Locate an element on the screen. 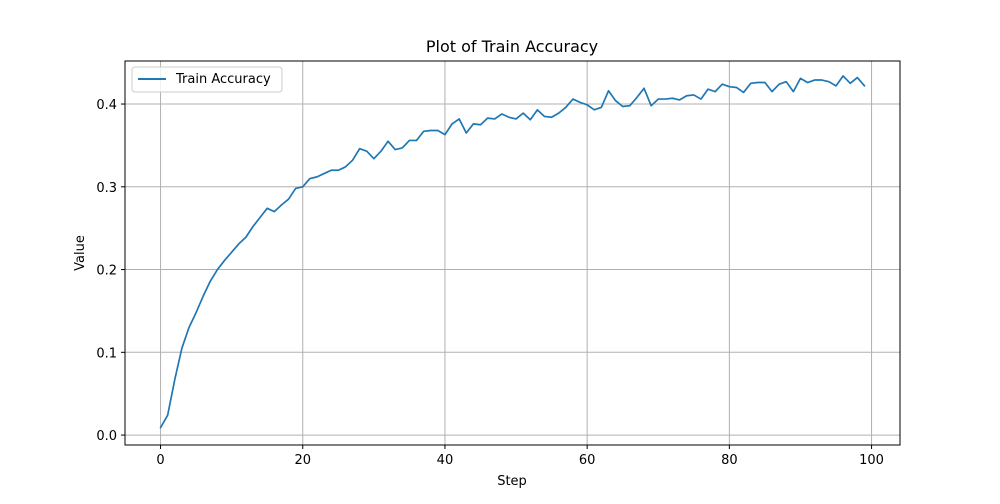  x-tick-label: 60 is located at coordinates (587, 460).